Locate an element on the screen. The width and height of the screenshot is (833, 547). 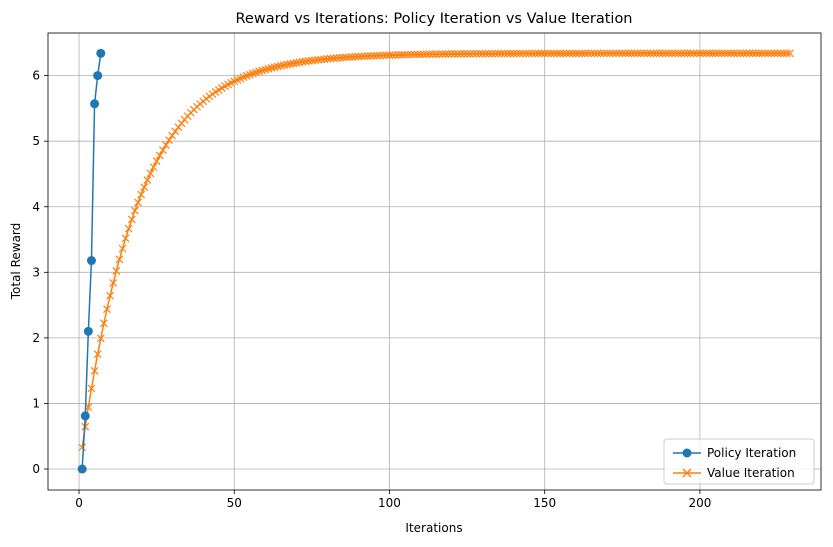
y-axis-title: Total Reward is located at coordinates (16, 262).